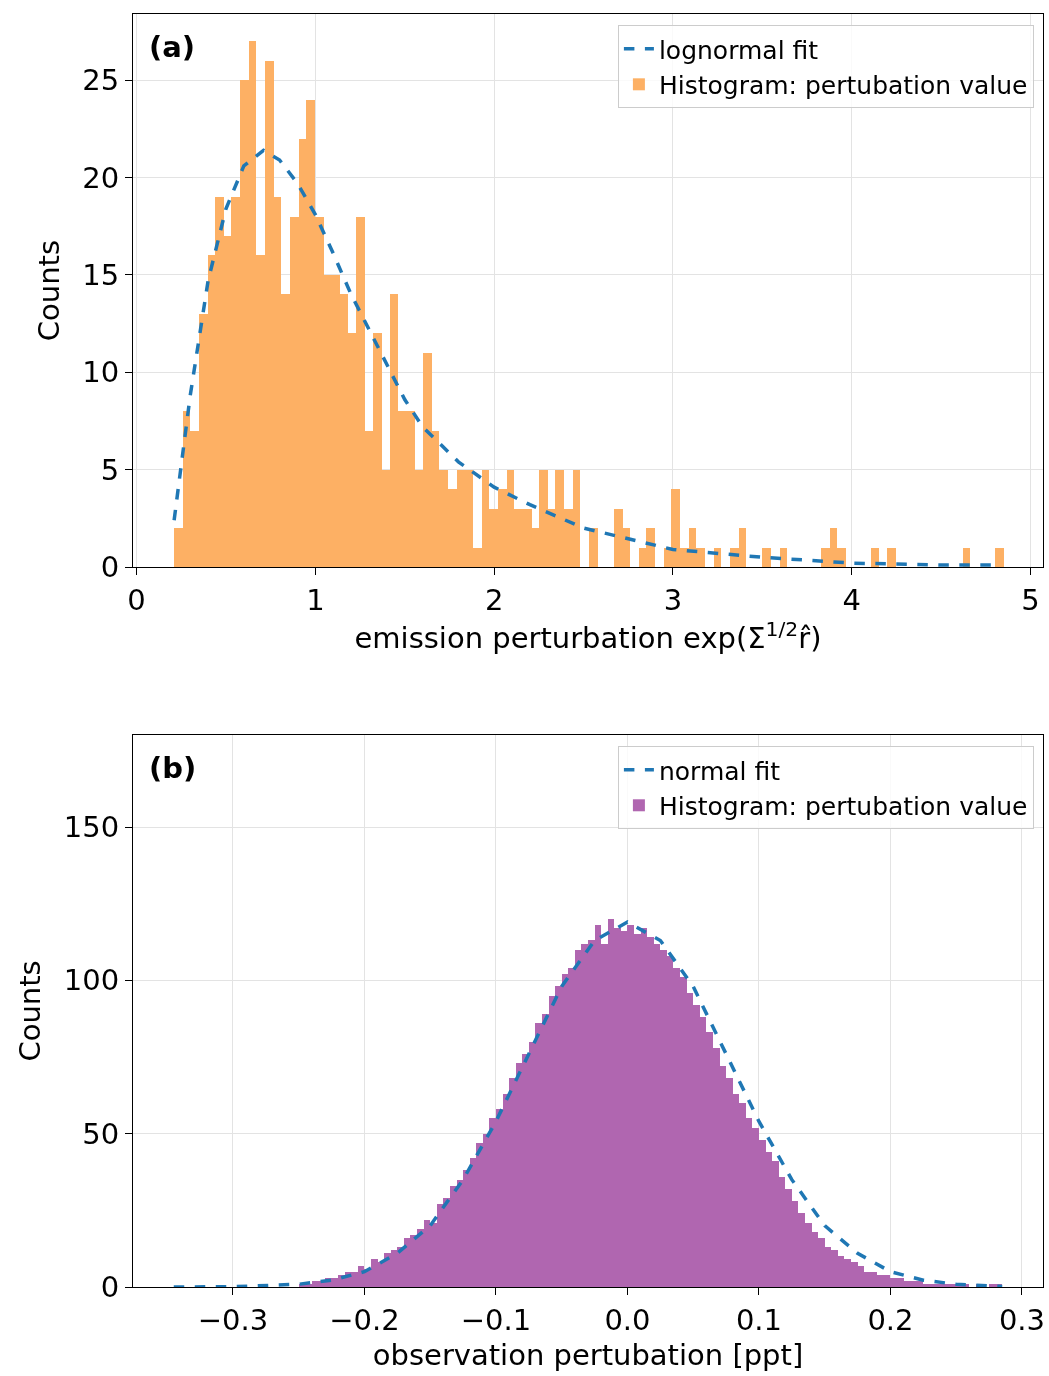 This screenshot has width=1049, height=1376. Describe the element at coordinates (759, 1319) in the screenshot. I see `x-tick-label: 0.1` at that location.